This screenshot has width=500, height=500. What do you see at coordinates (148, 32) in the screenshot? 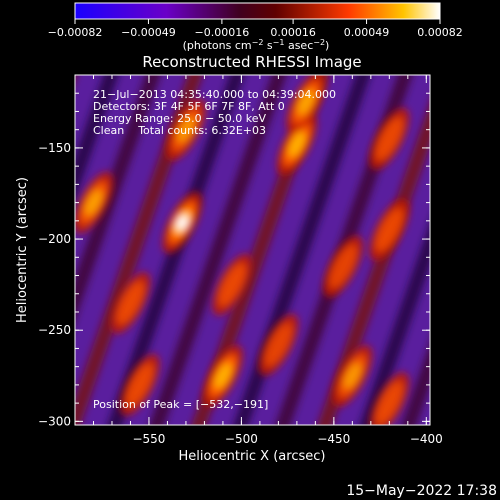
I see `colorbar-tick-label: −0.00049` at bounding box center [148, 32].